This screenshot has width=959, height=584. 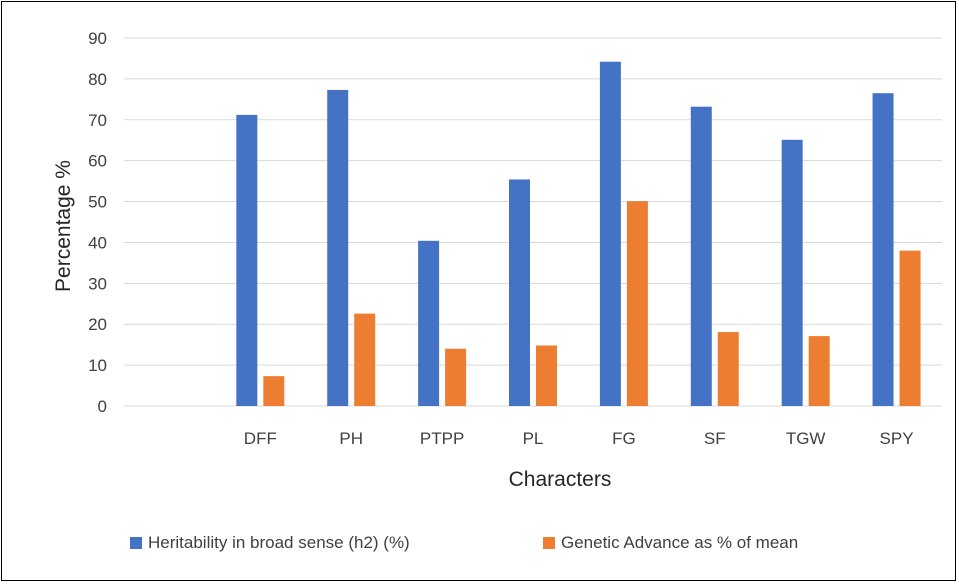 I want to click on y-tick-label: 40, so click(x=97, y=242).